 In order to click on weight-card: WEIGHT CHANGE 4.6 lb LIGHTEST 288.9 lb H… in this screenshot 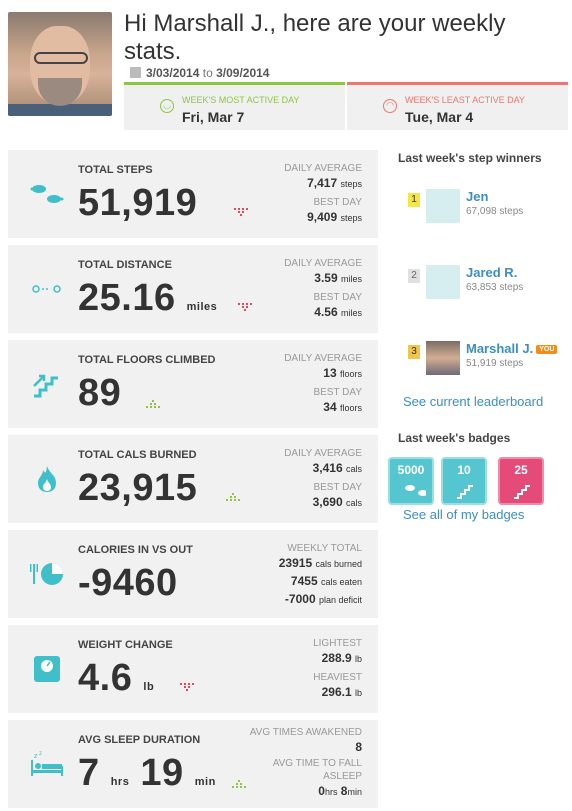, I will do `click(193, 669)`.